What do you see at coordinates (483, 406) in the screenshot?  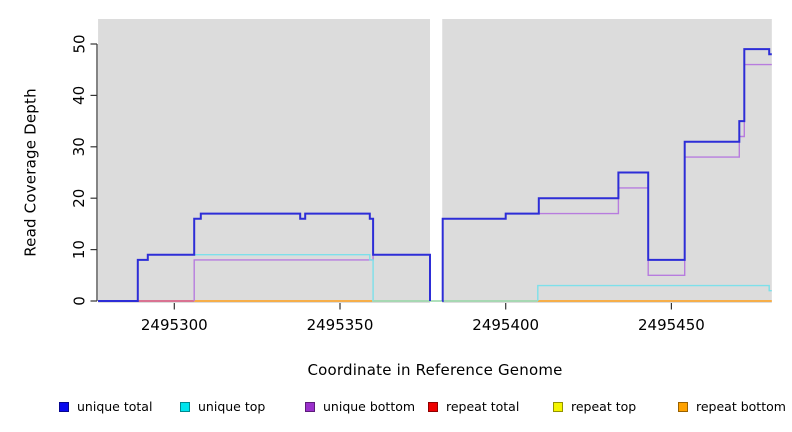 I see `legend-label: repeat total` at bounding box center [483, 406].